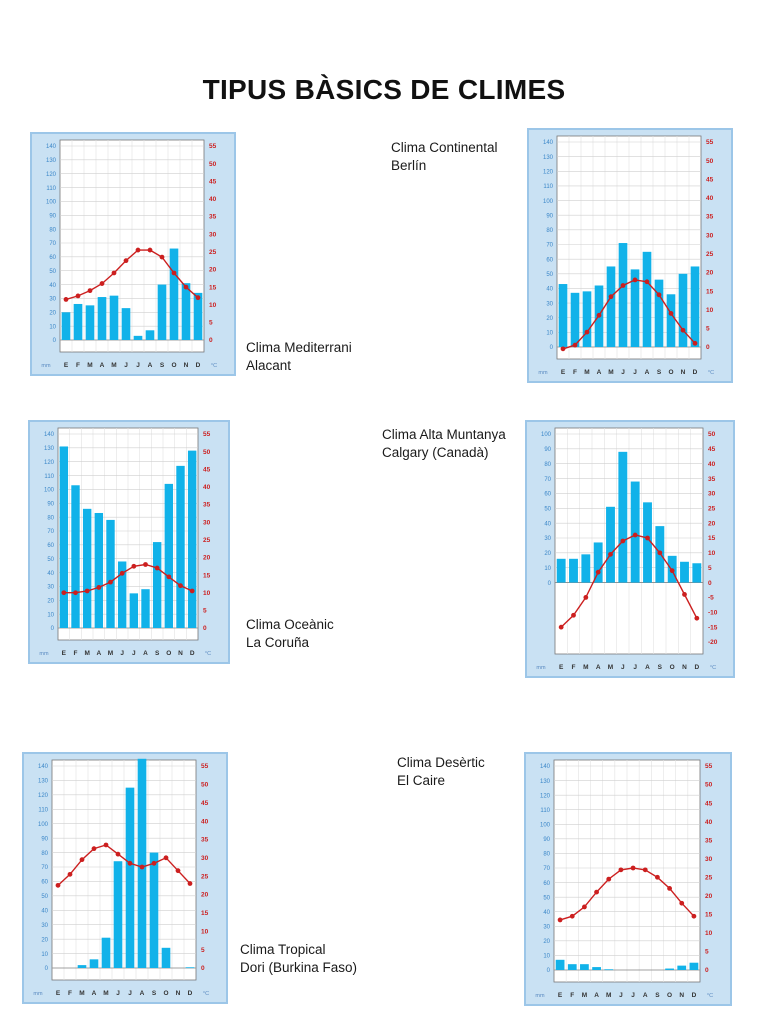 This screenshot has width=768, height=1024. I want to click on unit-mm-label: mm, so click(38, 994).